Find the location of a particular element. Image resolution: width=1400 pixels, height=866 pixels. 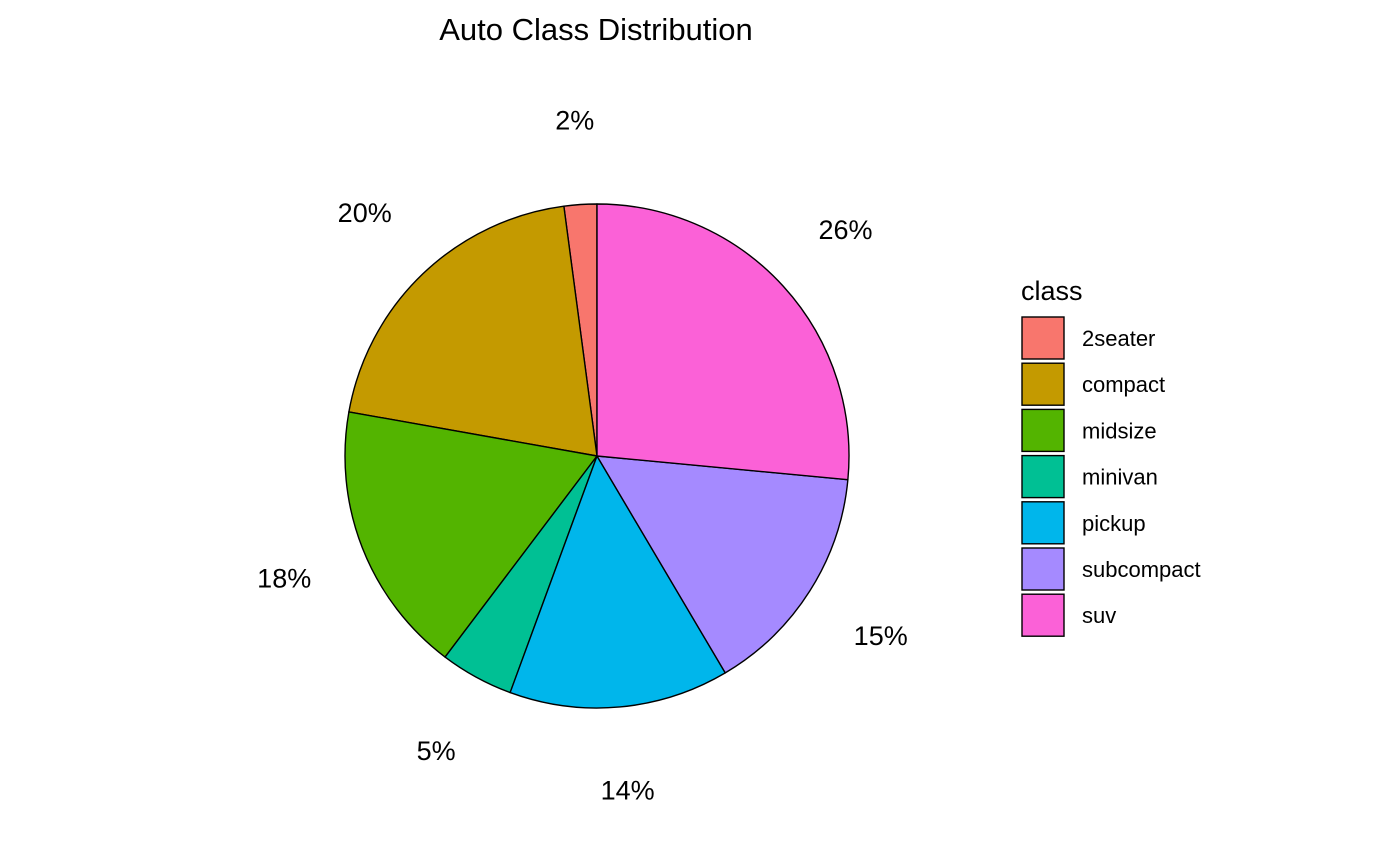

pie-label-subcompact: 15% is located at coordinates (881, 636).